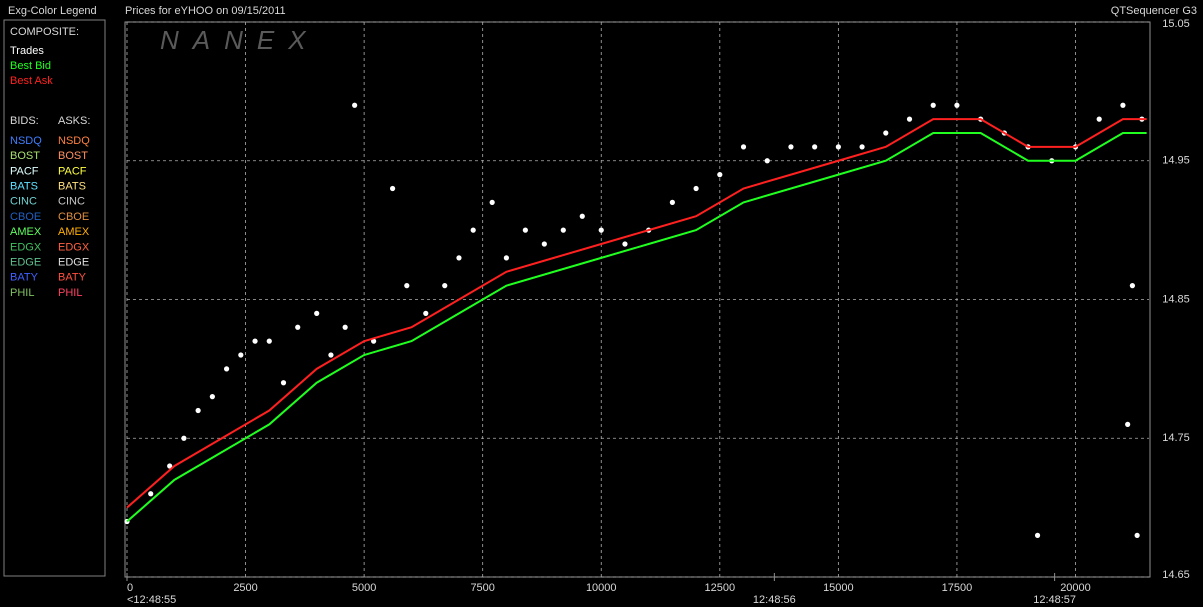 The image size is (1203, 607). What do you see at coordinates (601, 588) in the screenshot?
I see `x-tick-label: 10000` at bounding box center [601, 588].